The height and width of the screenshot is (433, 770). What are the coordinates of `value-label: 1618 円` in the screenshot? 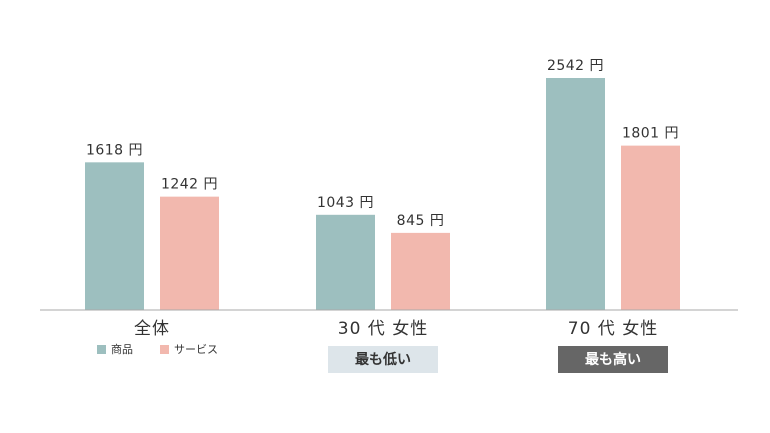 It's located at (114, 150).